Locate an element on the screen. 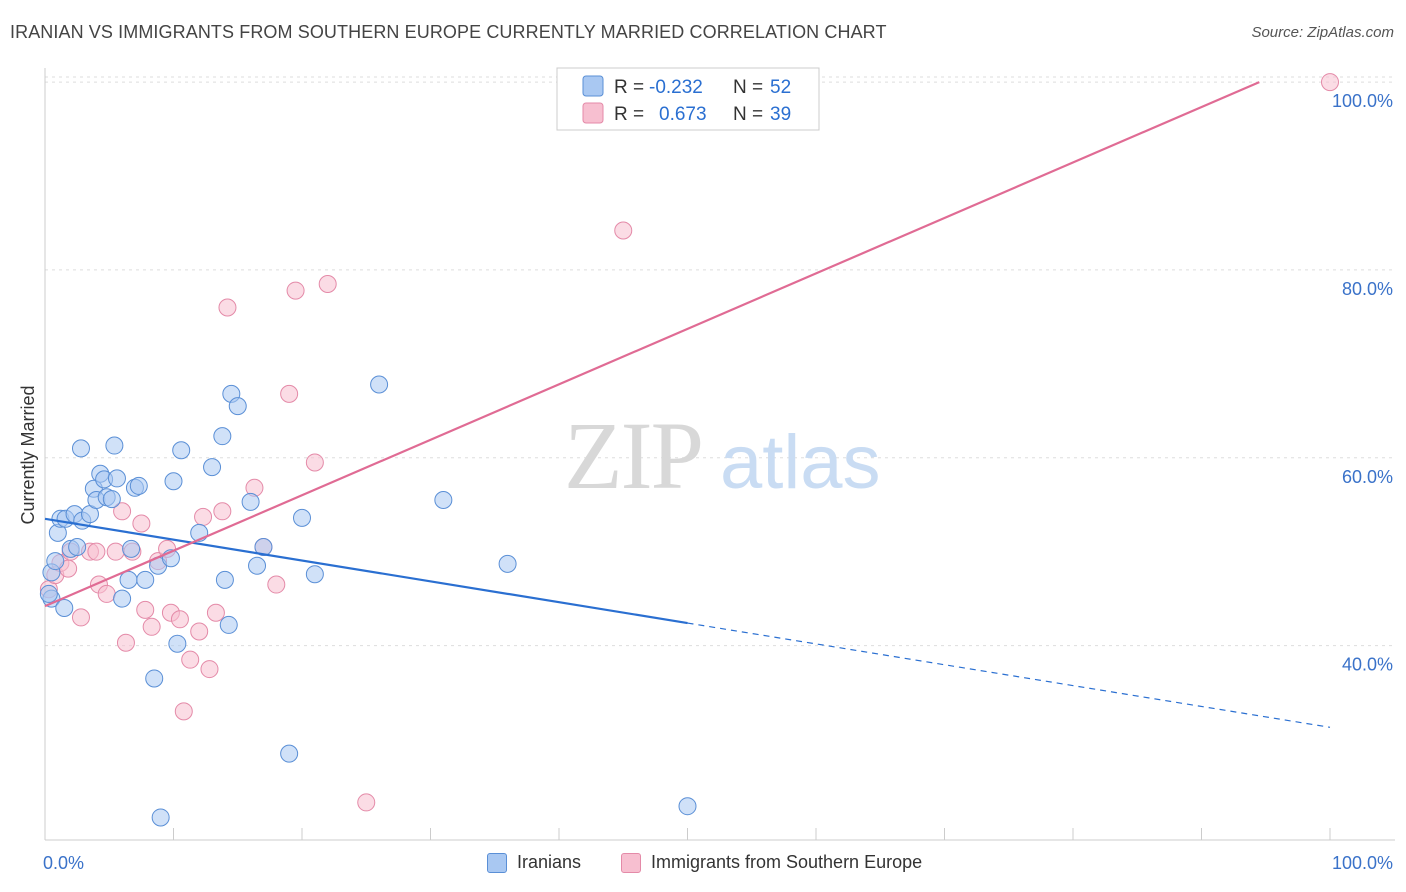 This screenshot has width=1406, height=892. legend-n-value-2: 39 is located at coordinates (780, 114).